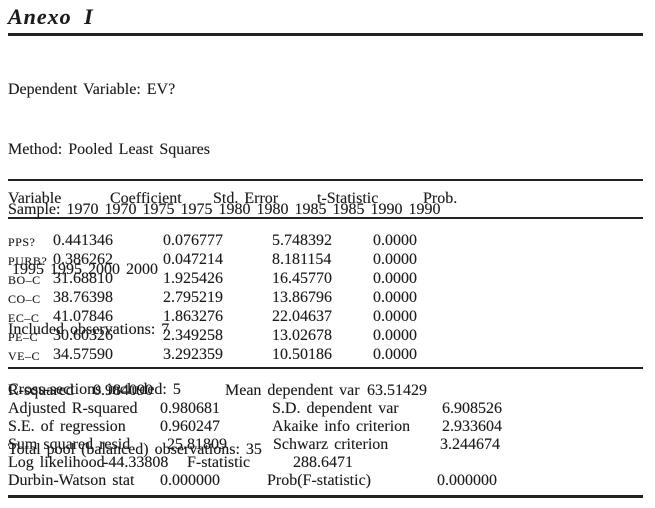 Image resolution: width=655 pixels, height=508 pixels. What do you see at coordinates (23, 337) in the screenshot?
I see `coef-row-variable: PE–C` at bounding box center [23, 337].